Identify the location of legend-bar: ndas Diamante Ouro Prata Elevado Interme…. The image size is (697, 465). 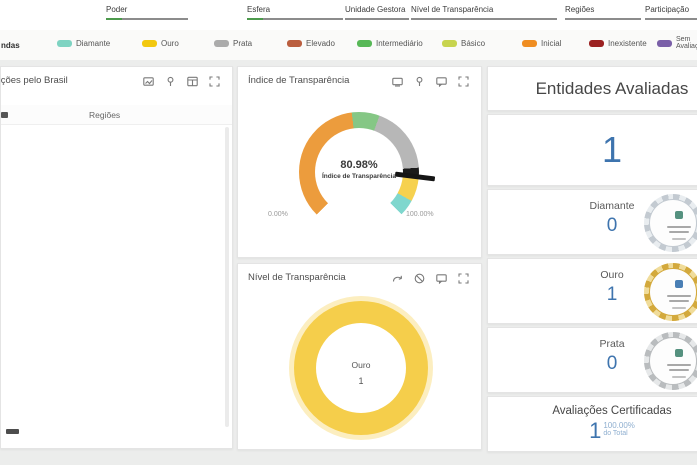
(348, 45).